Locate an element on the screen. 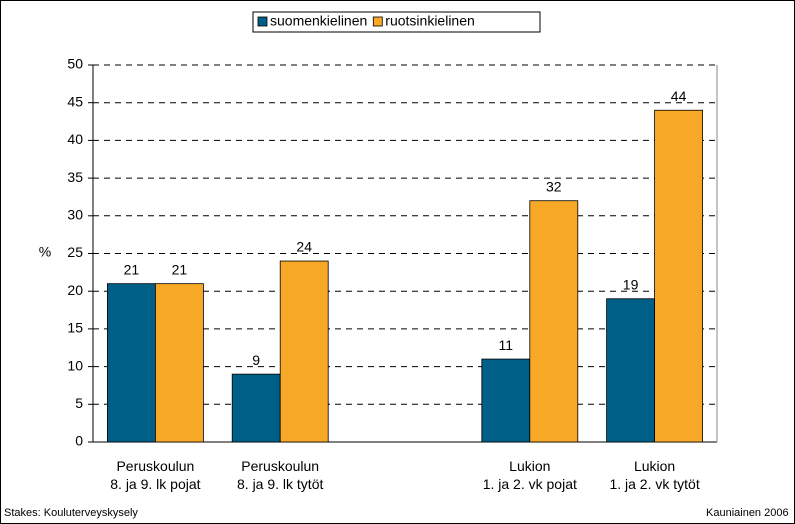 This screenshot has height=524, width=795. legend-label: ruotsinkielinen is located at coordinates (430, 21).